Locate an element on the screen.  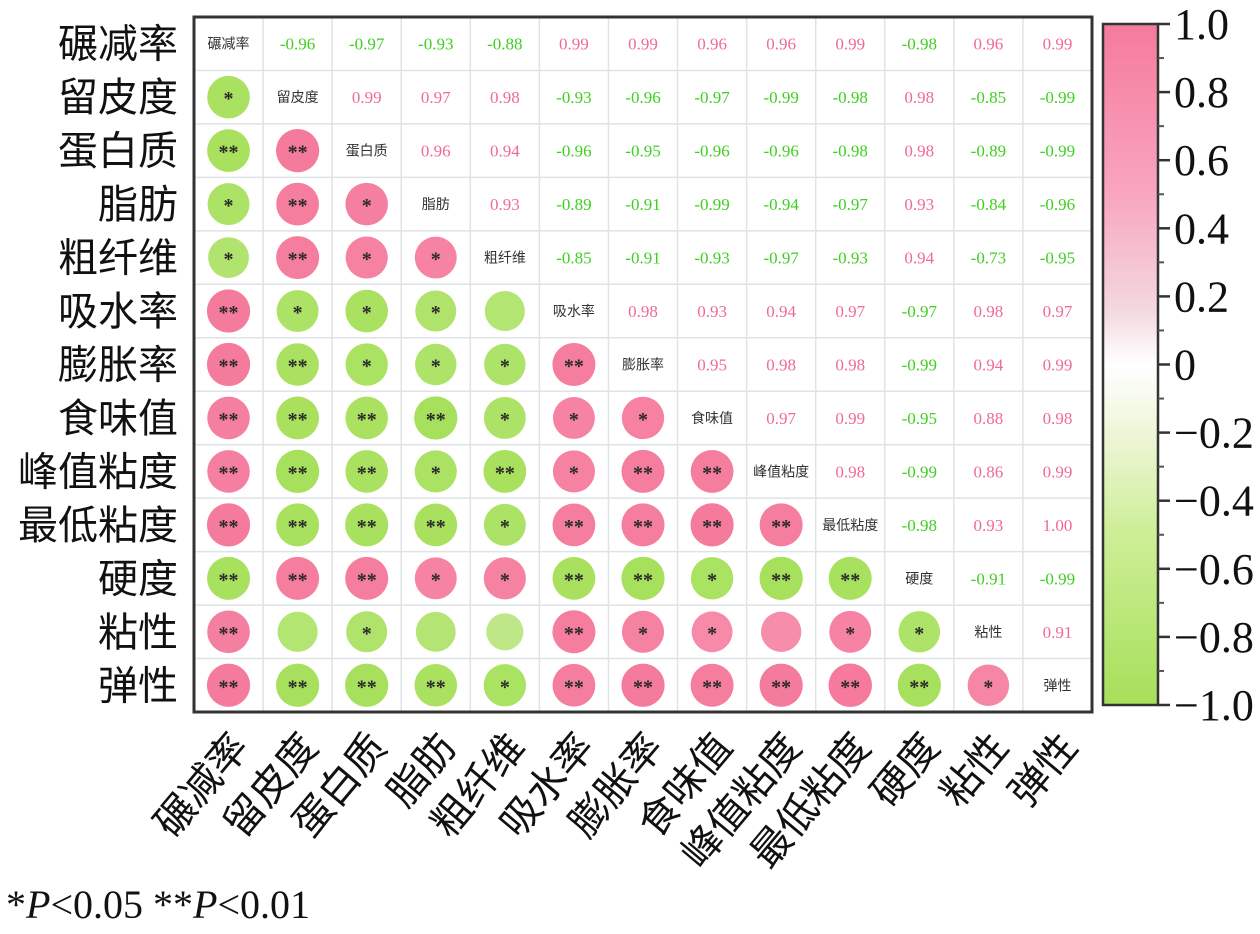
column-label: 硬度 is located at coordinates (905, 770).